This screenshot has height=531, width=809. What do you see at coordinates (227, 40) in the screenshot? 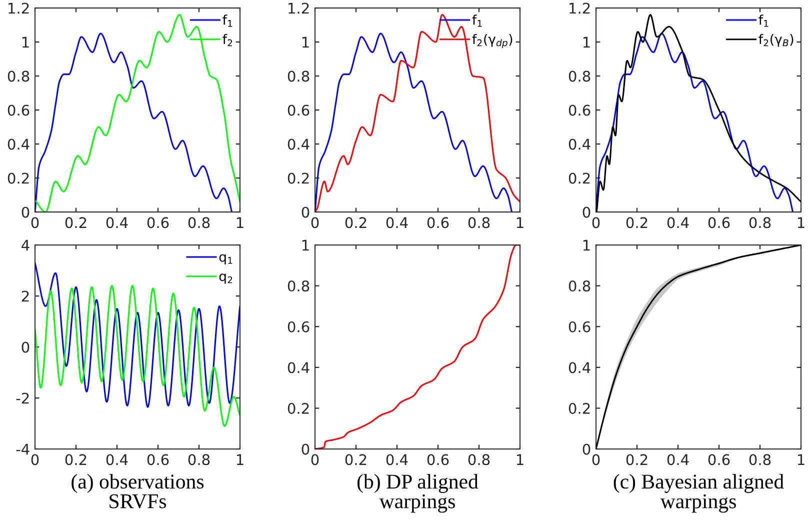
I see `legend-label: f$_{2}$` at bounding box center [227, 40].